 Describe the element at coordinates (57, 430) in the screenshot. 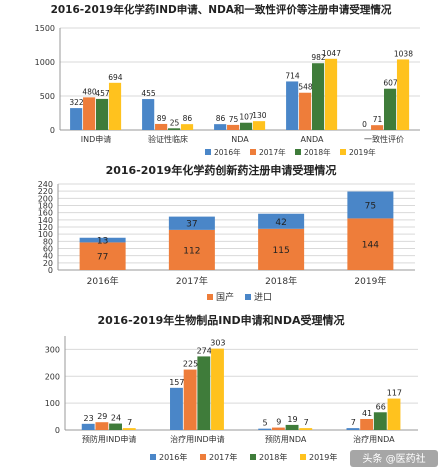

I see `y-tick-label: 0` at that location.